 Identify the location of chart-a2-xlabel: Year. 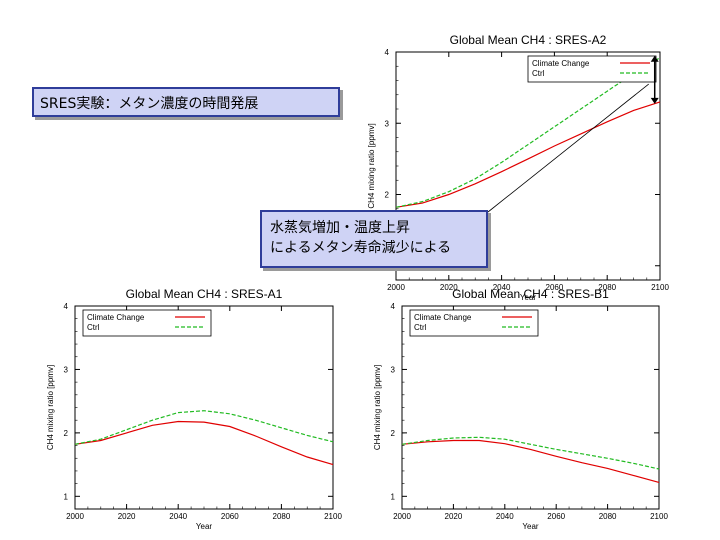
(528, 297).